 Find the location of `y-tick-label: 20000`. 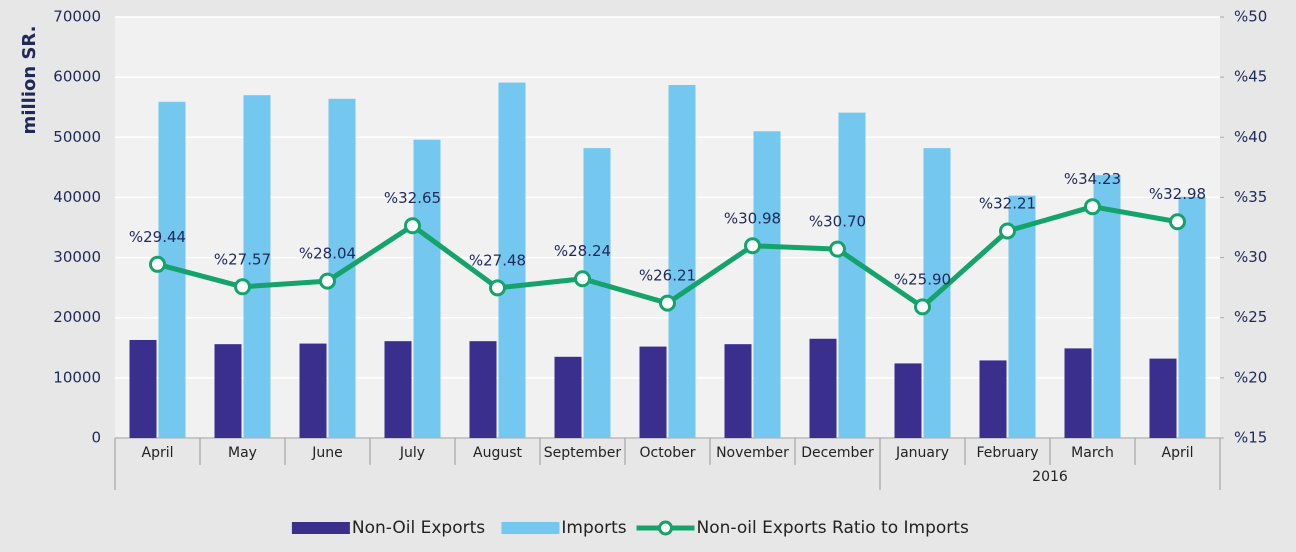

y-tick-label: 20000 is located at coordinates (77, 317).